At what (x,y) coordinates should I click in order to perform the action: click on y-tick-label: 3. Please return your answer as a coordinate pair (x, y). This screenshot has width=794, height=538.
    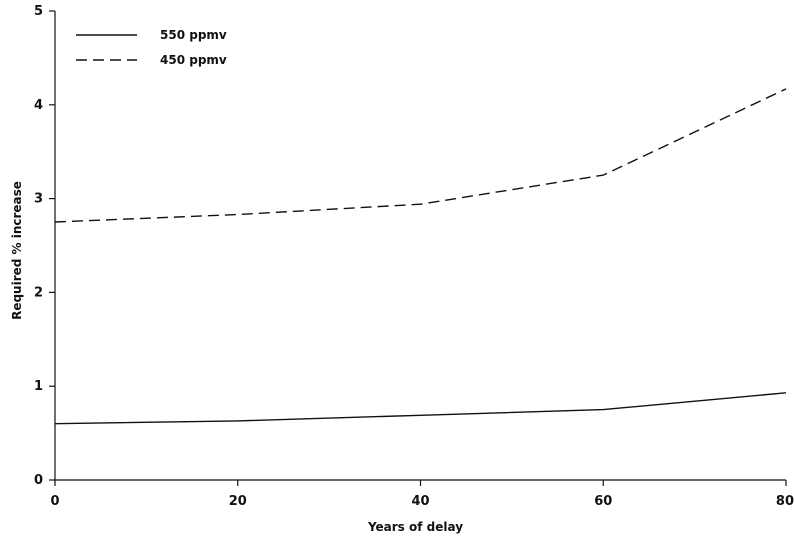
    Looking at the image, I should click on (38, 199).